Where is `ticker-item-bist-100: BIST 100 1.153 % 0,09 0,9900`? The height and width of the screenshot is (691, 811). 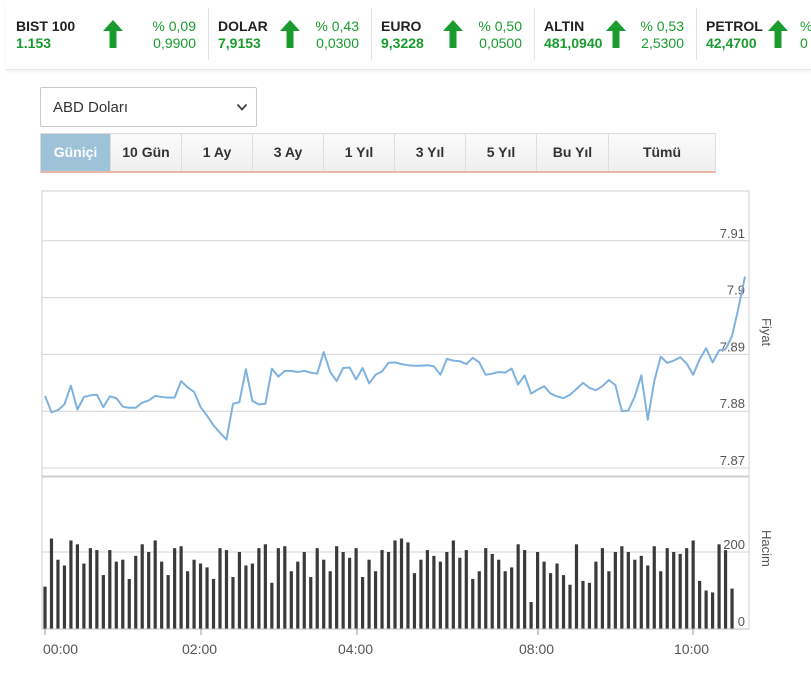 ticker-item-bist-100: BIST 100 1.153 % 0,09 0,9900 is located at coordinates (107, 35).